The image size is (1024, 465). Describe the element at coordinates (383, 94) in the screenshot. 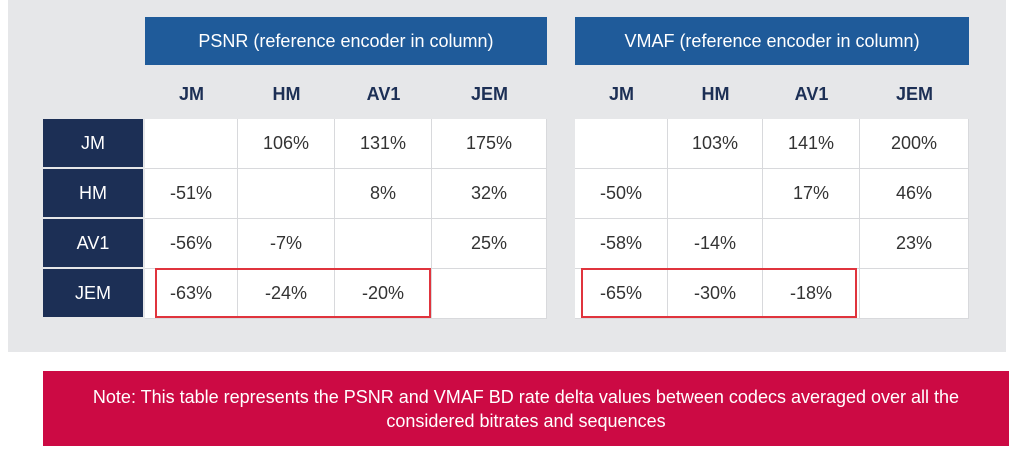

I see `psnr-col-header-av1: AV1` at that location.